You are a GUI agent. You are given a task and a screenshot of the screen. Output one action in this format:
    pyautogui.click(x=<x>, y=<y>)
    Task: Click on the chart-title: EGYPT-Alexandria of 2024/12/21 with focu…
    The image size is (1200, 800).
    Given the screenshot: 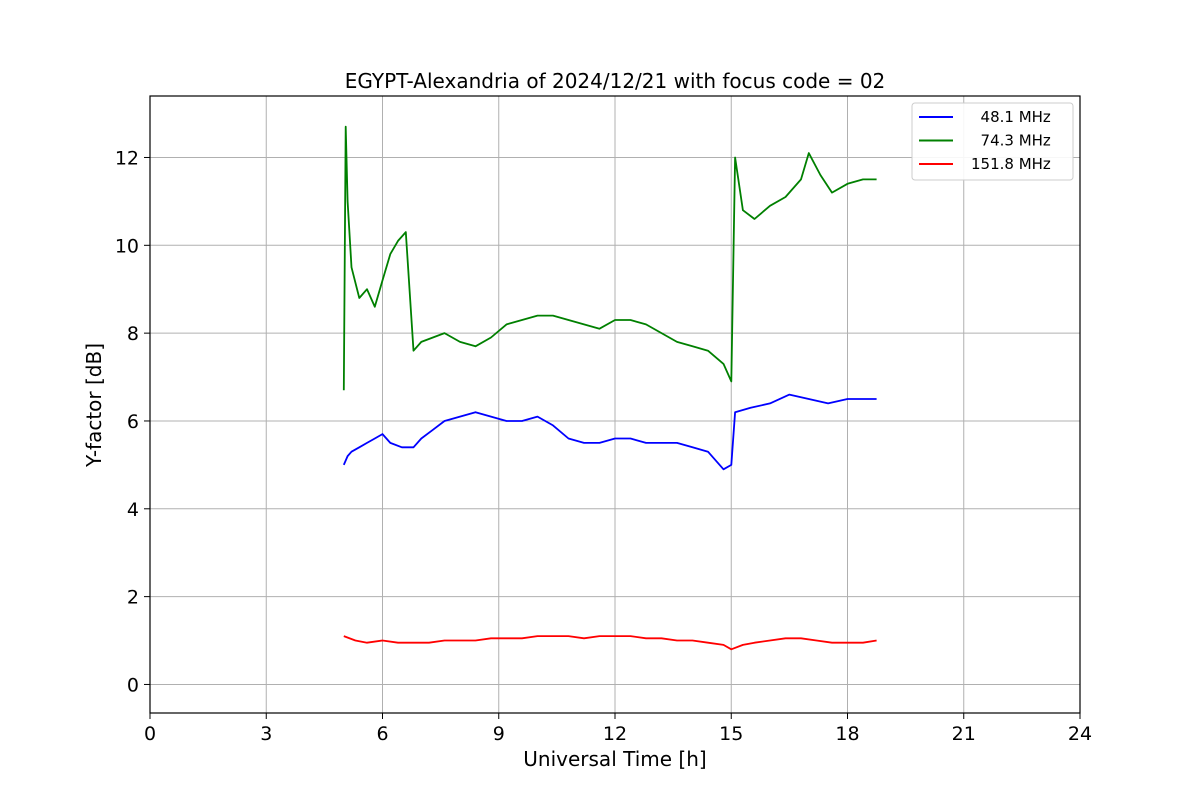 What is the action you would take?
    pyautogui.click(x=615, y=81)
    